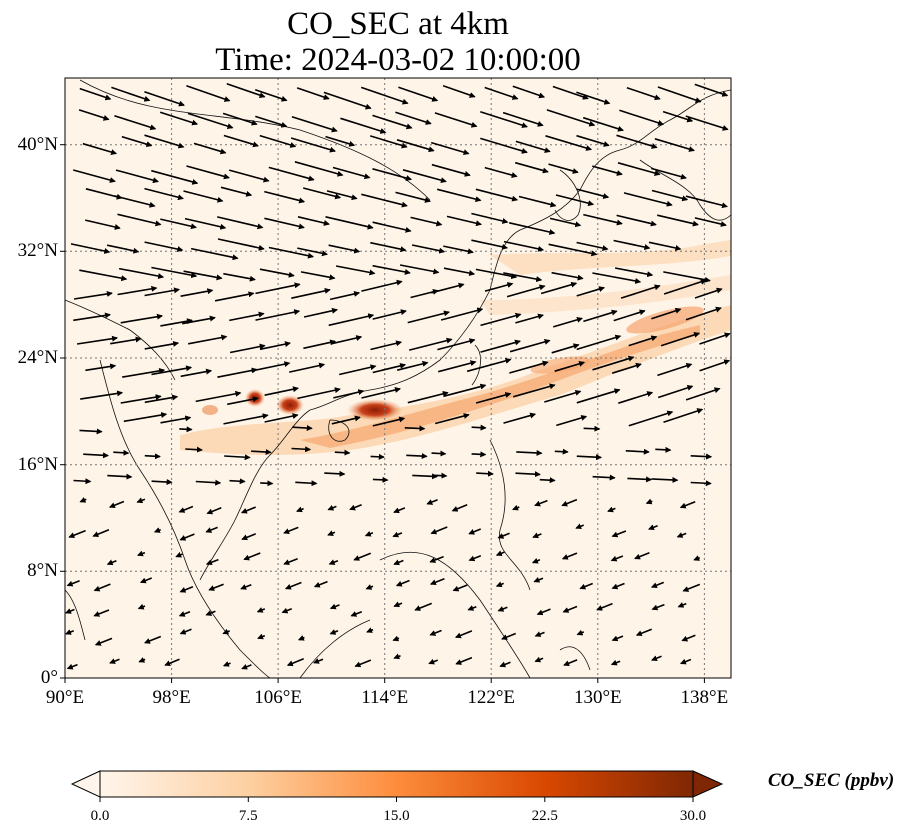  What do you see at coordinates (278, 697) in the screenshot?
I see `lon-tick-106e: 106°E` at bounding box center [278, 697].